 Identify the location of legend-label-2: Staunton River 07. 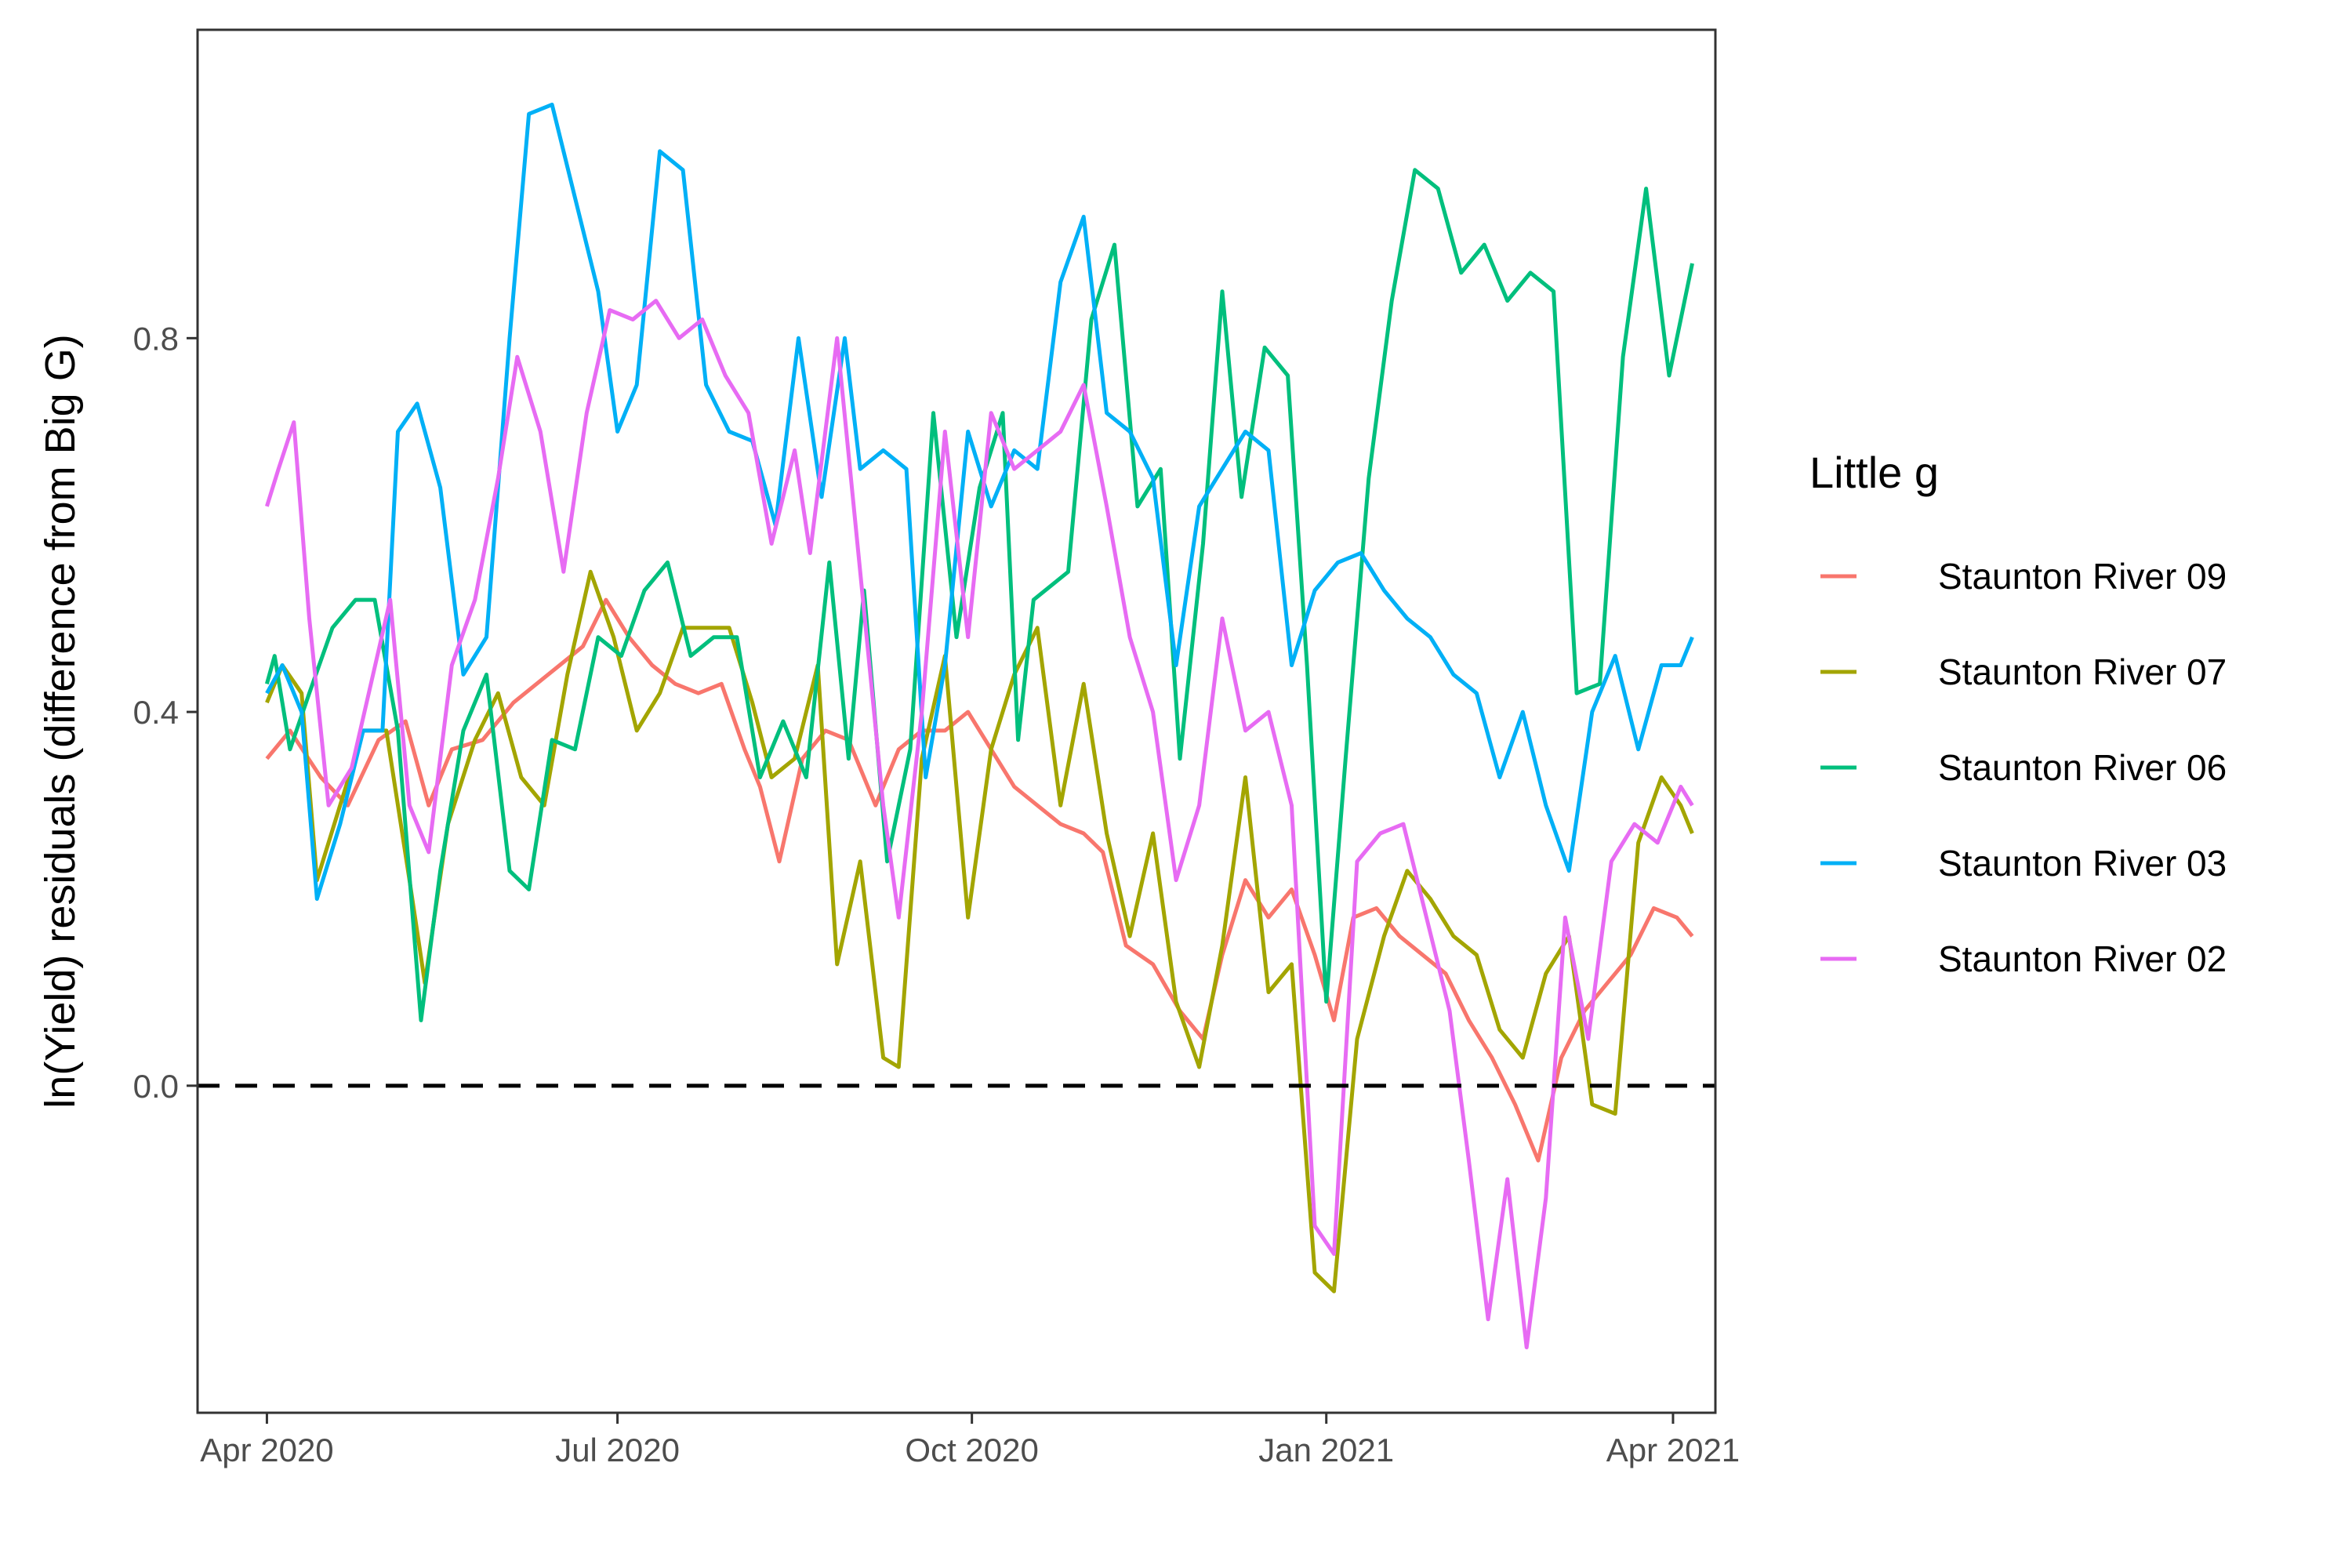
(2082, 672).